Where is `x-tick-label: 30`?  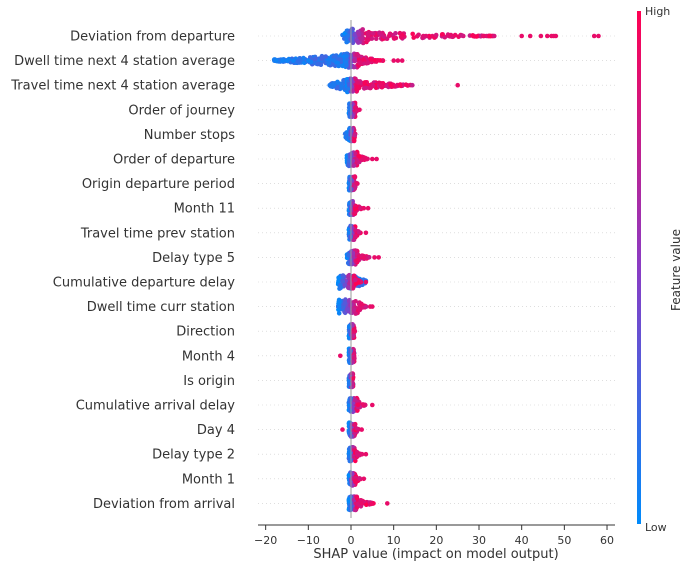
x-tick-label: 30 is located at coordinates (479, 540).